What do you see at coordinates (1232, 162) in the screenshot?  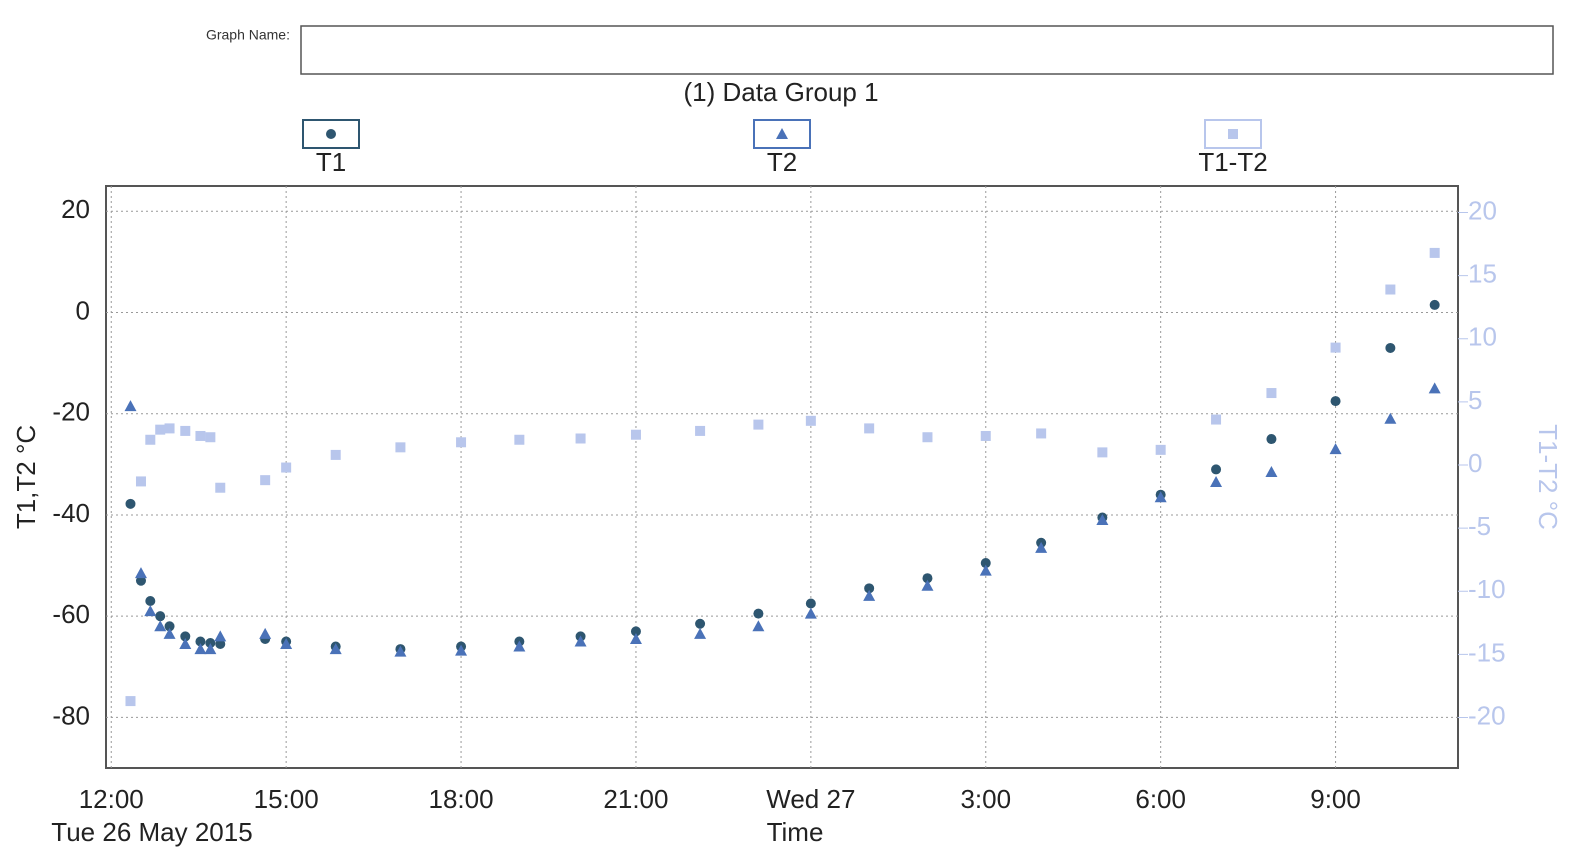 I see `legend-label: T1-T2` at bounding box center [1232, 162].